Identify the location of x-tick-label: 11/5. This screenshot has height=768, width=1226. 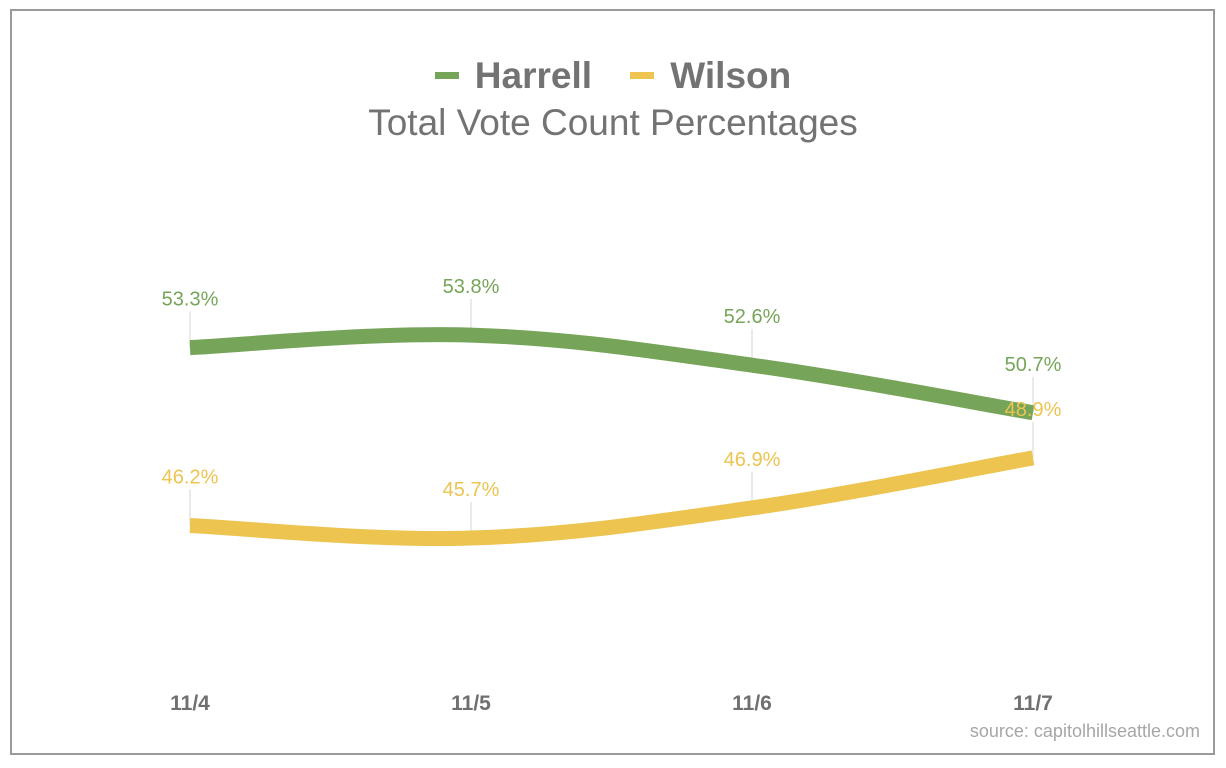
(471, 703).